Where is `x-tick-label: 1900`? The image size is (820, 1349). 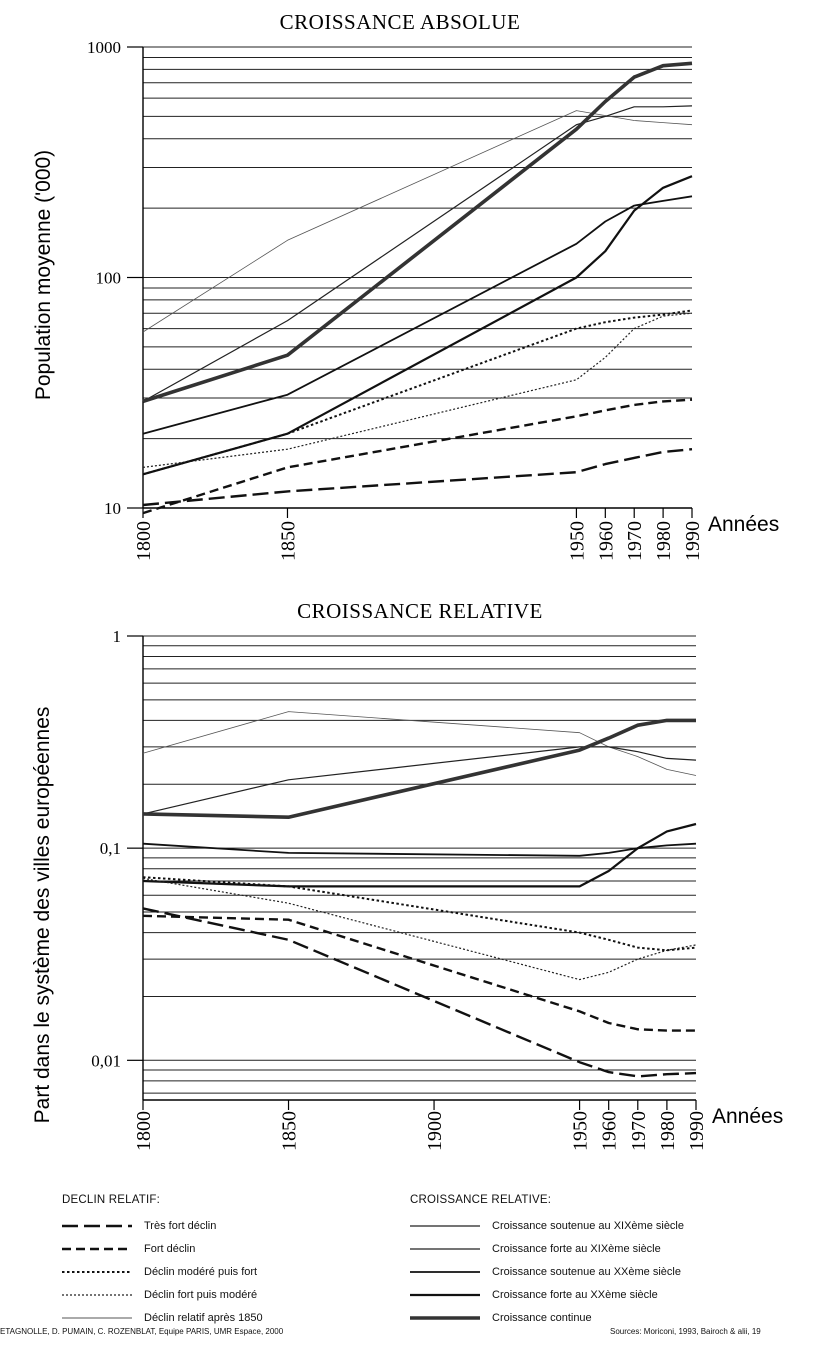
x-tick-label: 1900 is located at coordinates (435, 1131).